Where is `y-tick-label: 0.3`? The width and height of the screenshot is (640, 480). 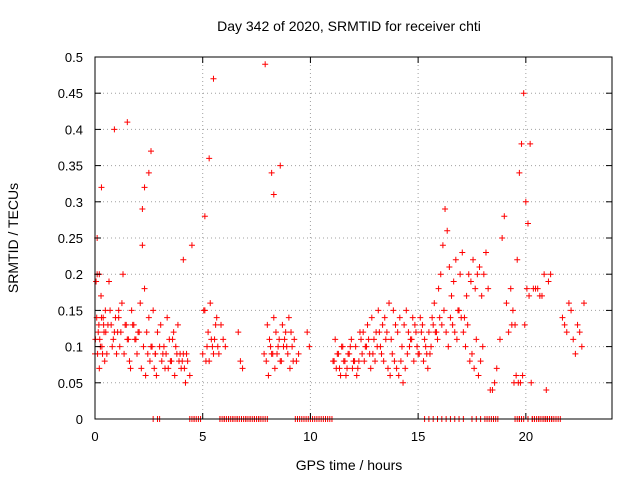
y-tick-label: 0.3 is located at coordinates (74, 202).